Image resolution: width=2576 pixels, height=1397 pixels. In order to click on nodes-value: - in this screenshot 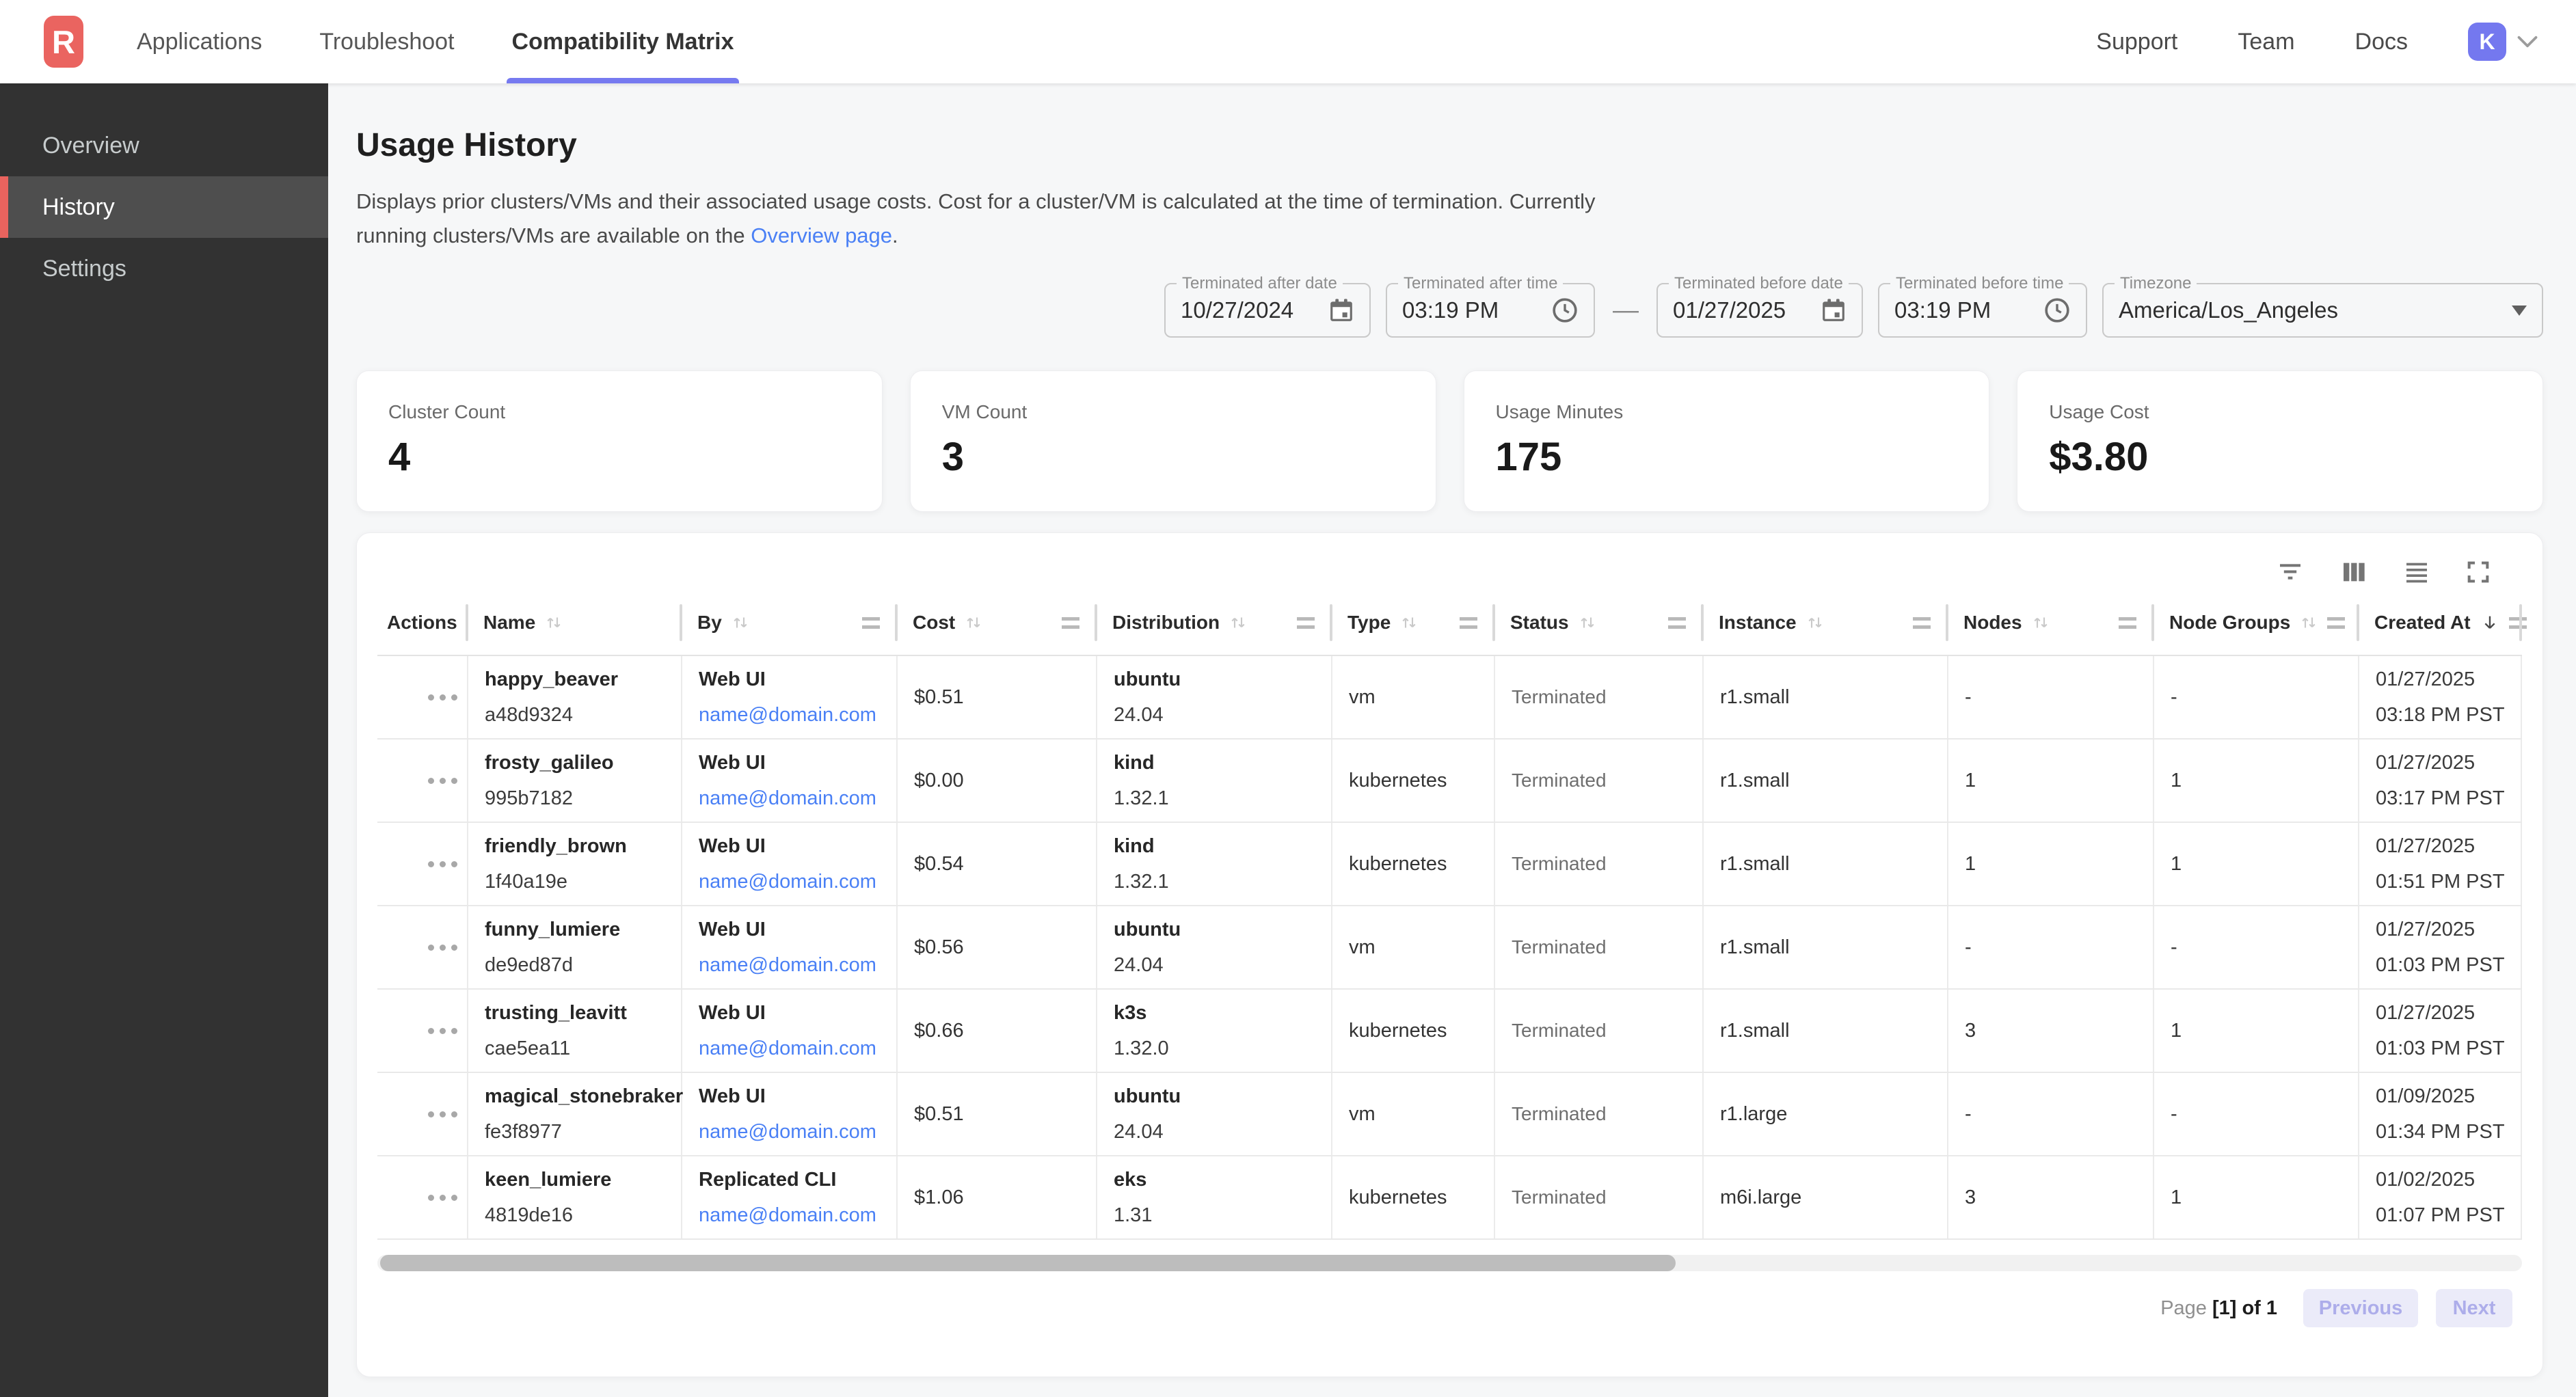, I will do `click(1968, 697)`.